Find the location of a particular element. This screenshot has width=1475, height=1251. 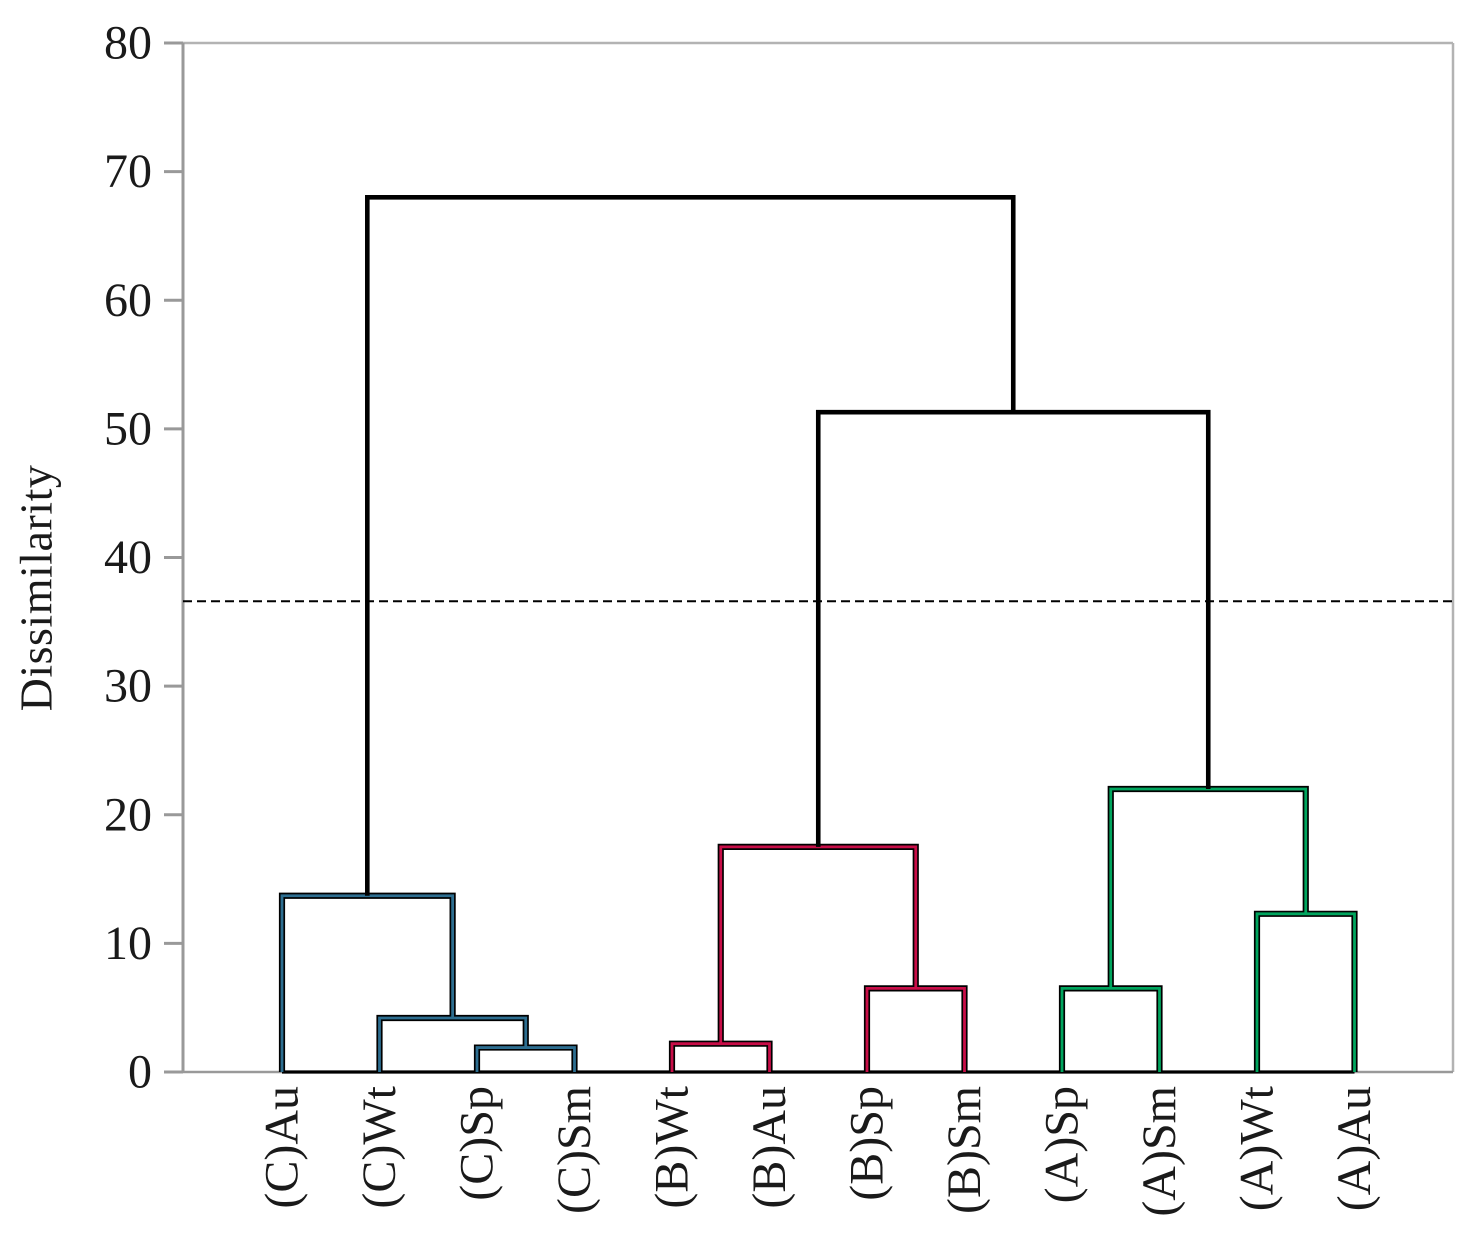

y-tick-label: 80 is located at coordinates (128, 43).